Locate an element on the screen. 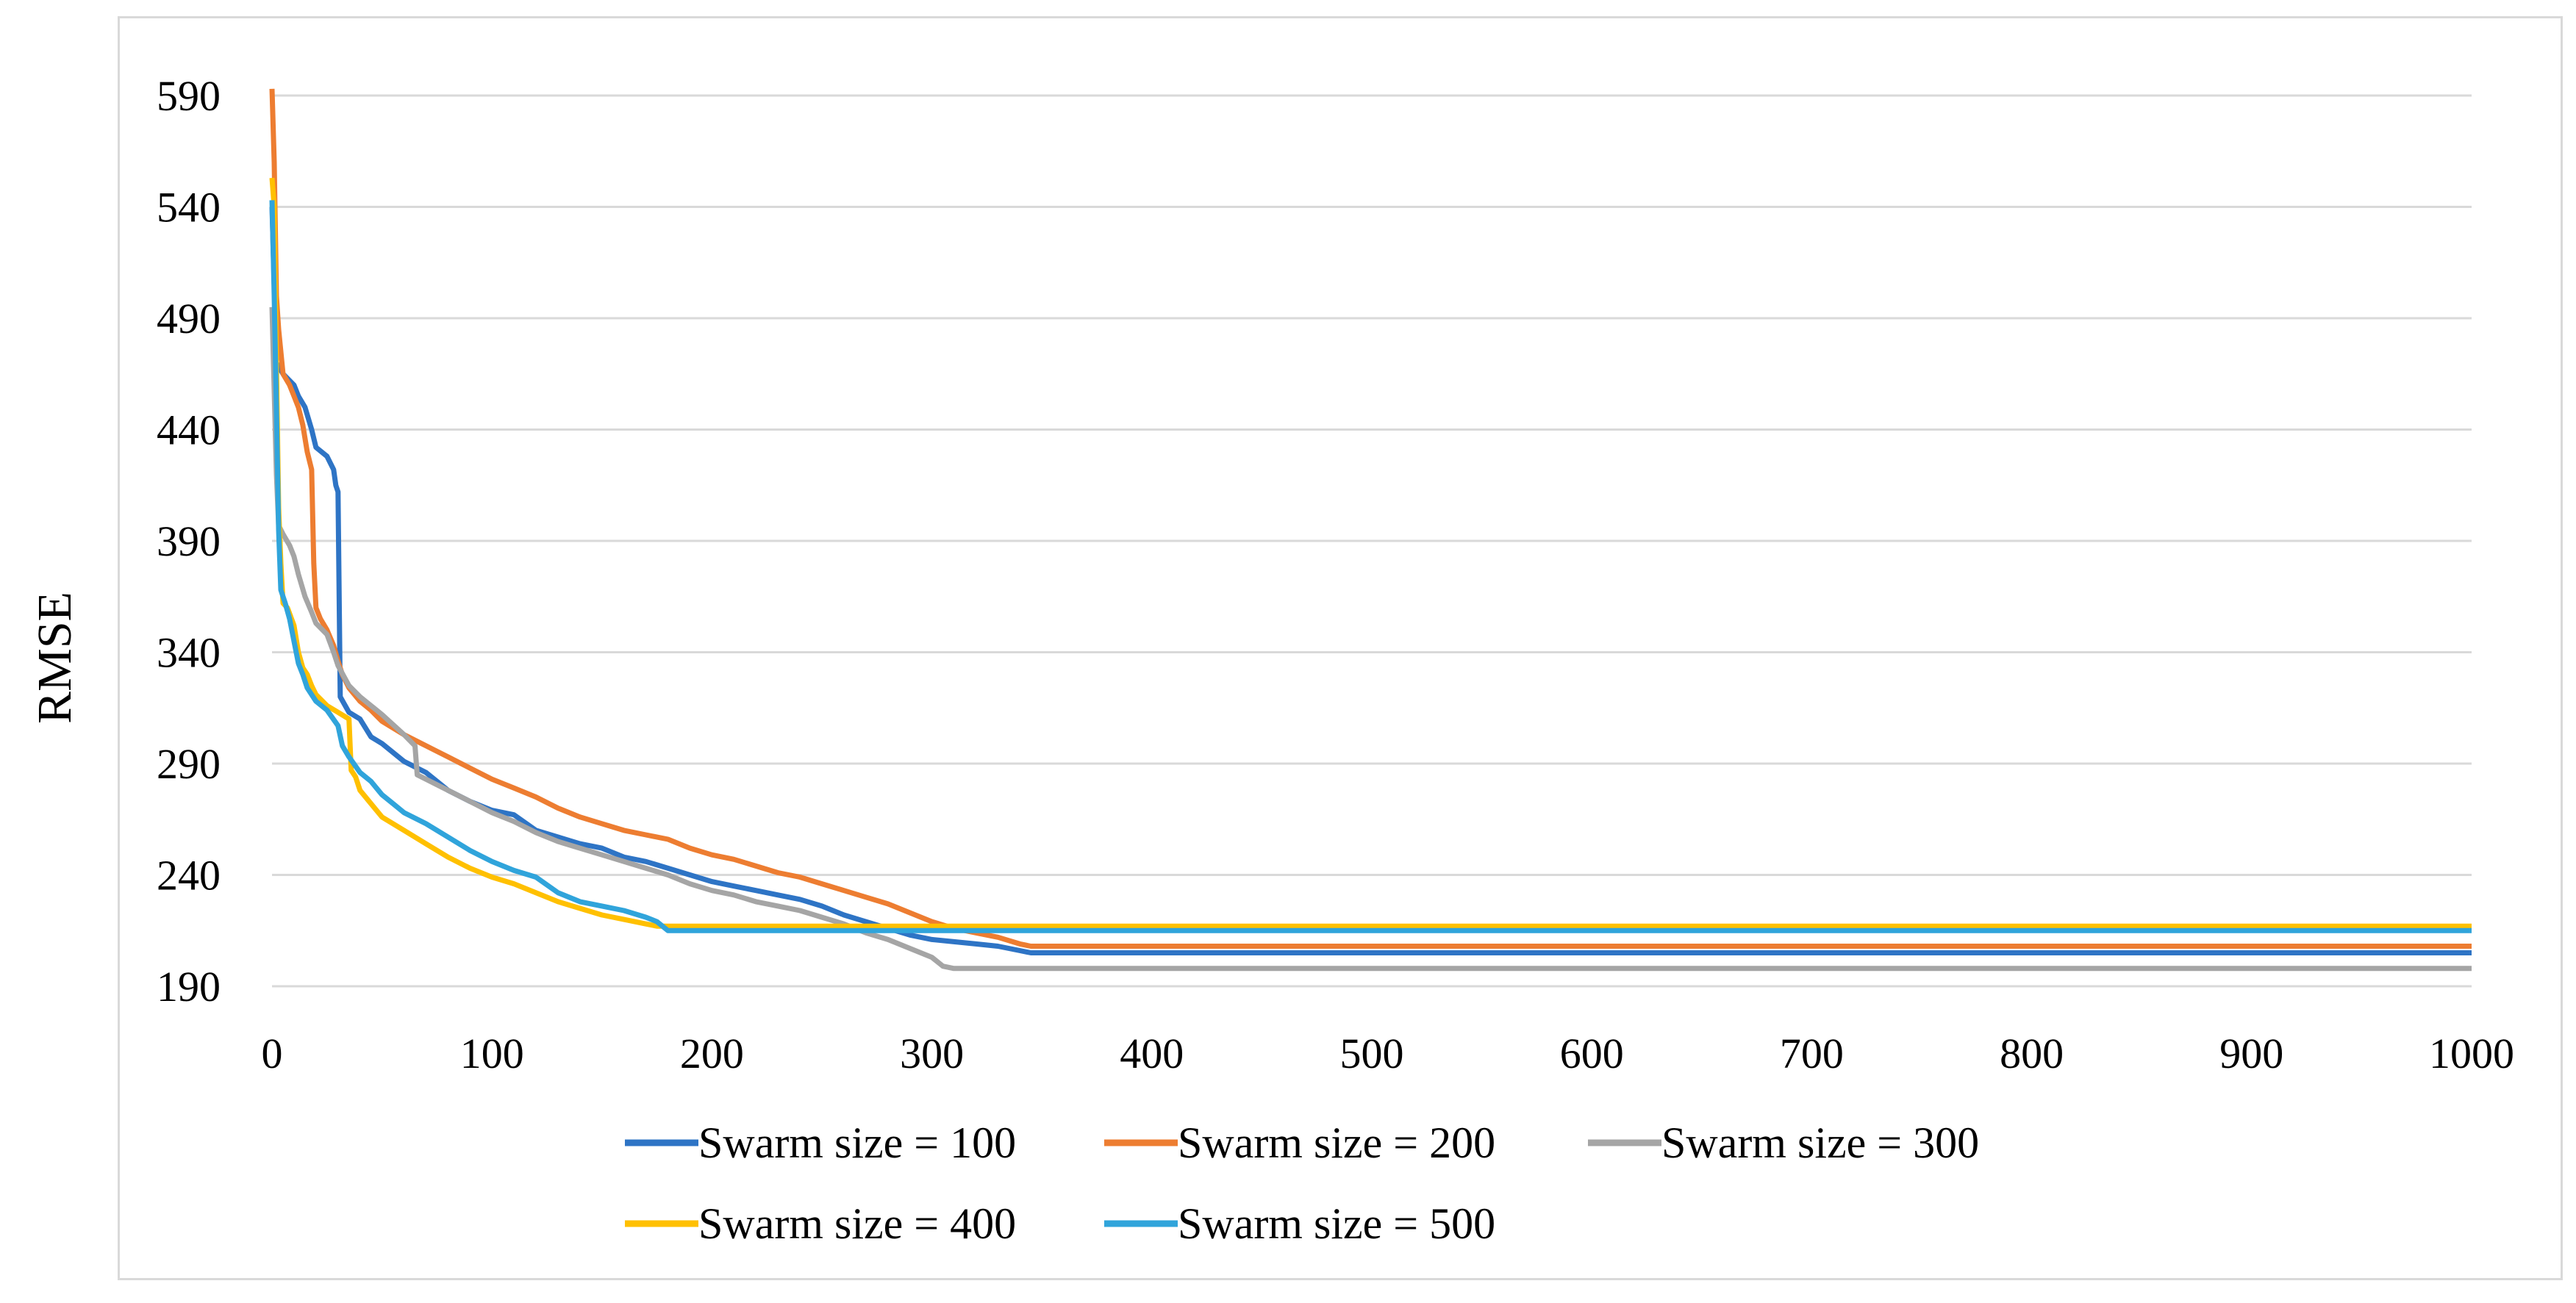 Image resolution: width=2576 pixels, height=1303 pixels. legend-entry-1: Swarm size = 100 is located at coordinates (820, 1143).